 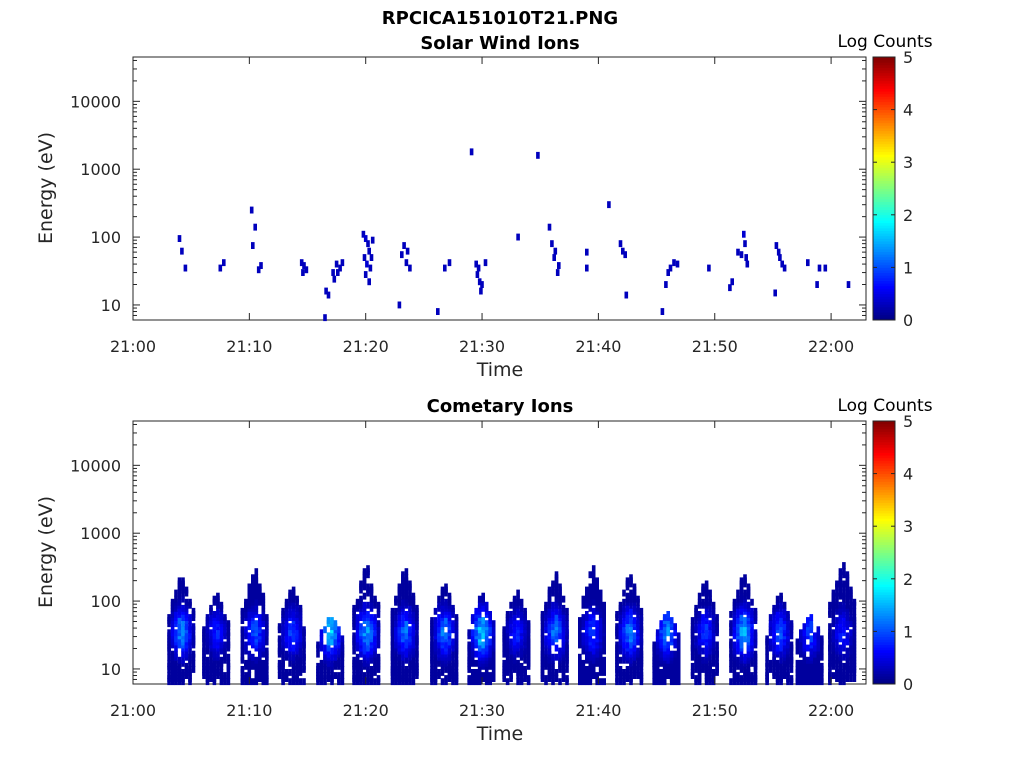 What do you see at coordinates (892, 553) in the screenshot?
I see `cometary-ions-colorbar: 0 1 2 3 4 5` at bounding box center [892, 553].